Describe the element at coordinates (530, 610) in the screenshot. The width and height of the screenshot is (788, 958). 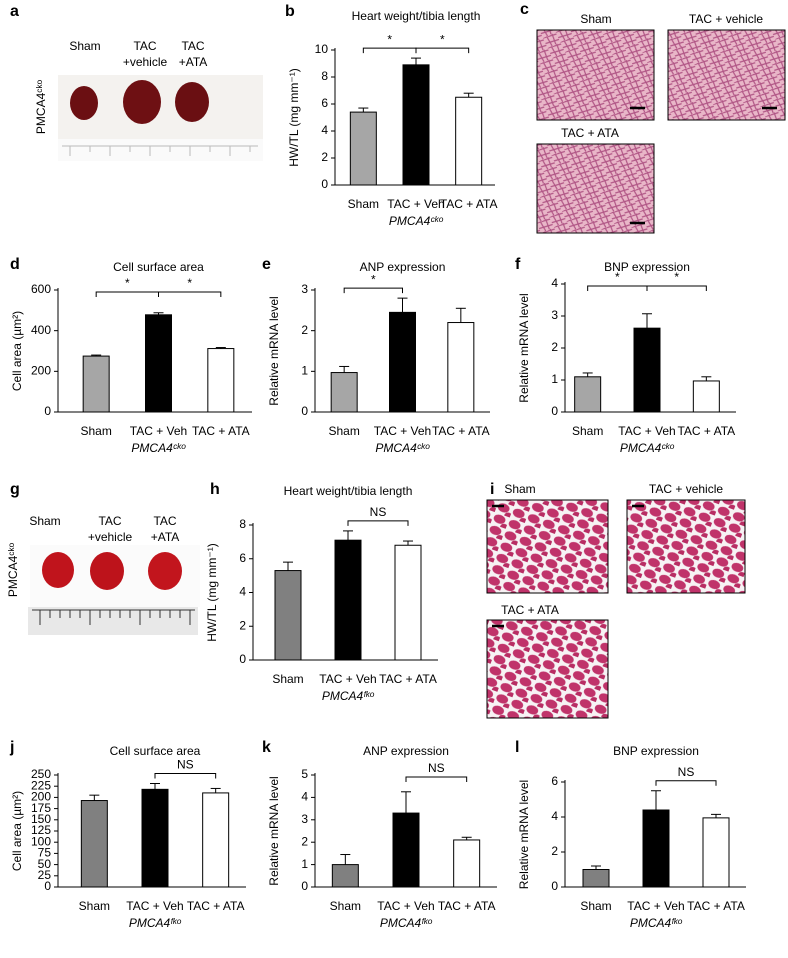
I see `image-label: TAC + ATA` at that location.